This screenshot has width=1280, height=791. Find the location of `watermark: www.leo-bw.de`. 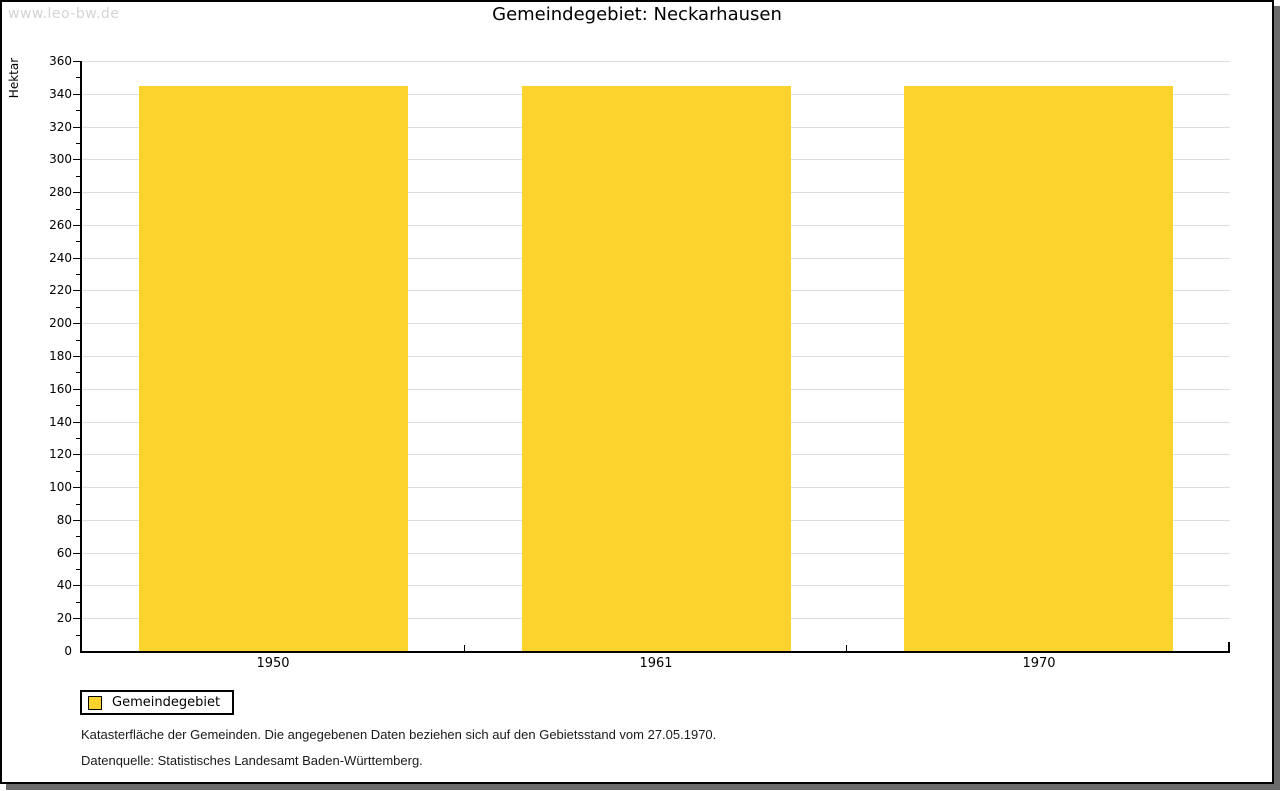

watermark: www.leo-bw.de is located at coordinates (64, 14).